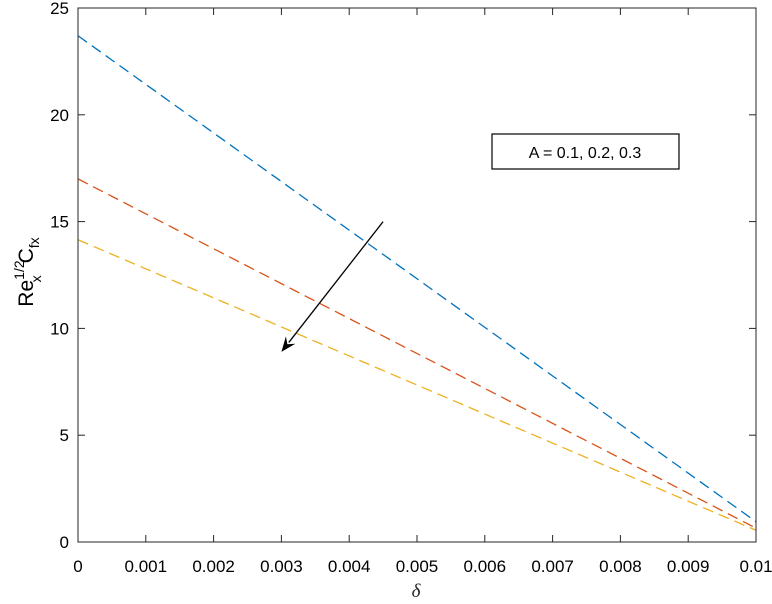 The image size is (772, 604). Describe the element at coordinates (336, 282) in the screenshot. I see `annotation-arrow-shaft` at that location.